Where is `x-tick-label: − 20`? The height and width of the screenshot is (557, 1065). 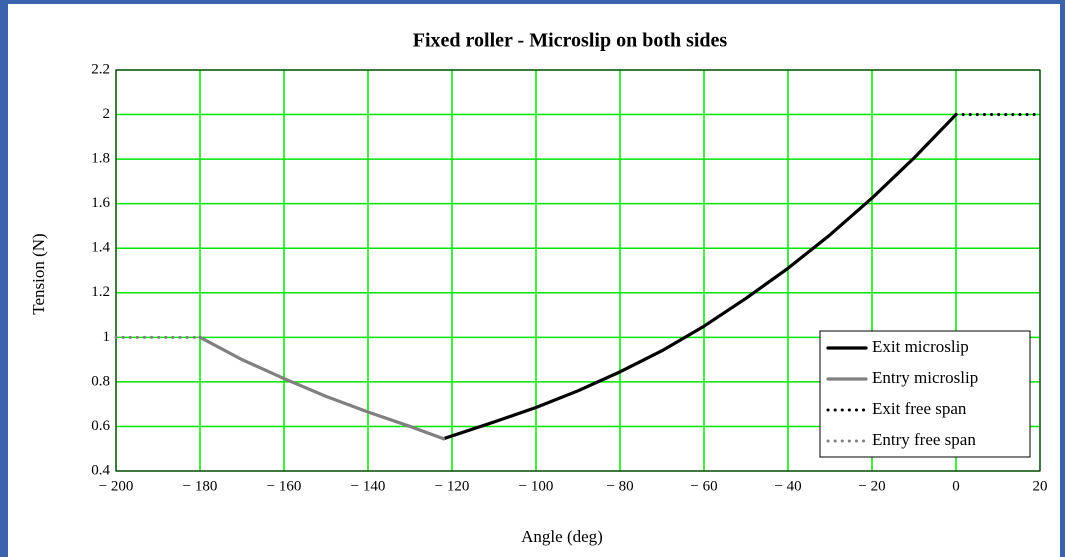
x-tick-label: − 20 is located at coordinates (871, 486).